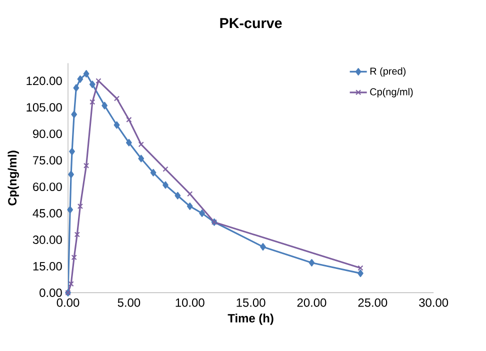 This screenshot has height=351, width=486. What do you see at coordinates (388, 72) in the screenshot?
I see `legend-label: R (pred)` at bounding box center [388, 72].